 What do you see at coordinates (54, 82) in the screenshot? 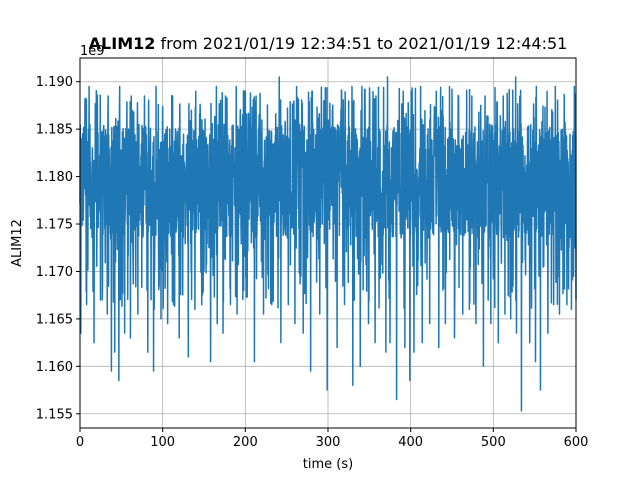
I see `y-tick-label: 1.190` at bounding box center [54, 82].